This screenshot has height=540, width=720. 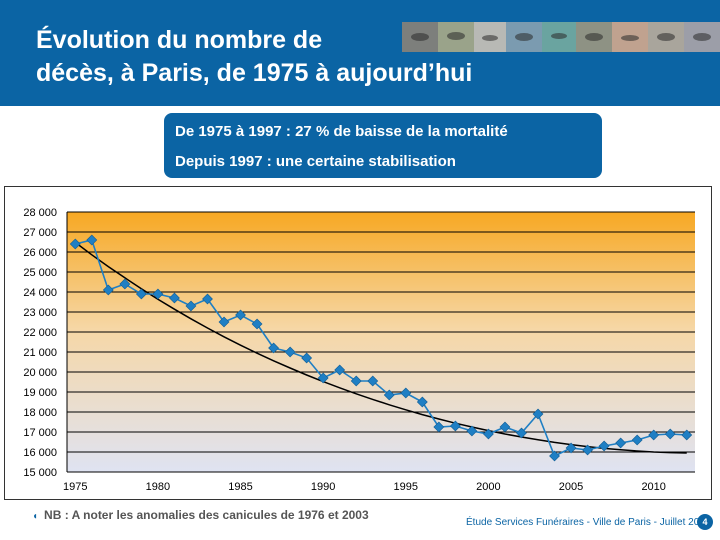 What do you see at coordinates (40, 253) in the screenshot?
I see `y-tick-label: 26 000` at bounding box center [40, 253].